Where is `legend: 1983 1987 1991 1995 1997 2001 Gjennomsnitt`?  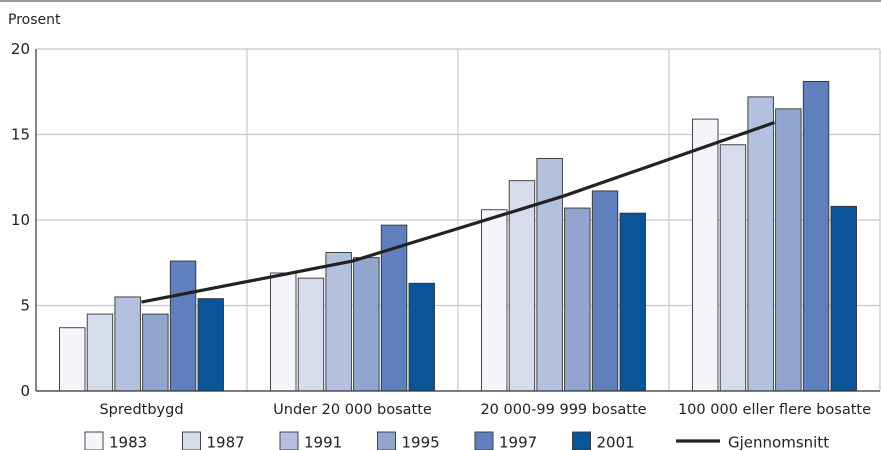
legend: 1983 1987 1991 1995 1997 2001 Gjennomsnitt is located at coordinates (456, 440).